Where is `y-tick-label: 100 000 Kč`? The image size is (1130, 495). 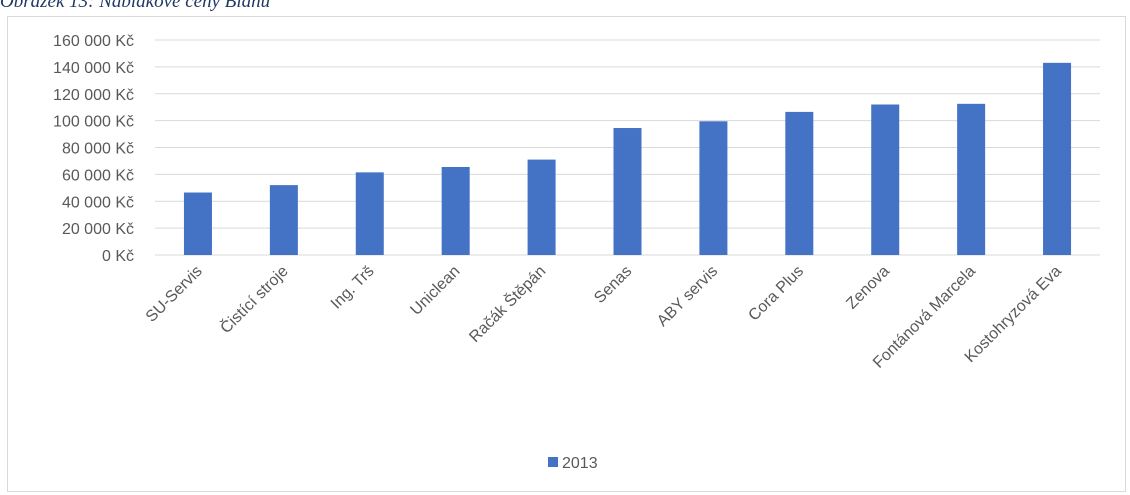
y-tick-label: 100 000 Kč is located at coordinates (93, 122).